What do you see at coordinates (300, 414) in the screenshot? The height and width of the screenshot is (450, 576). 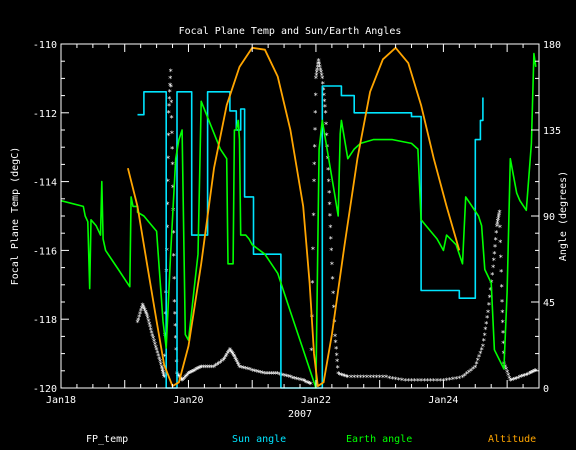 I see `x-axis-label: 2007` at bounding box center [300, 414].